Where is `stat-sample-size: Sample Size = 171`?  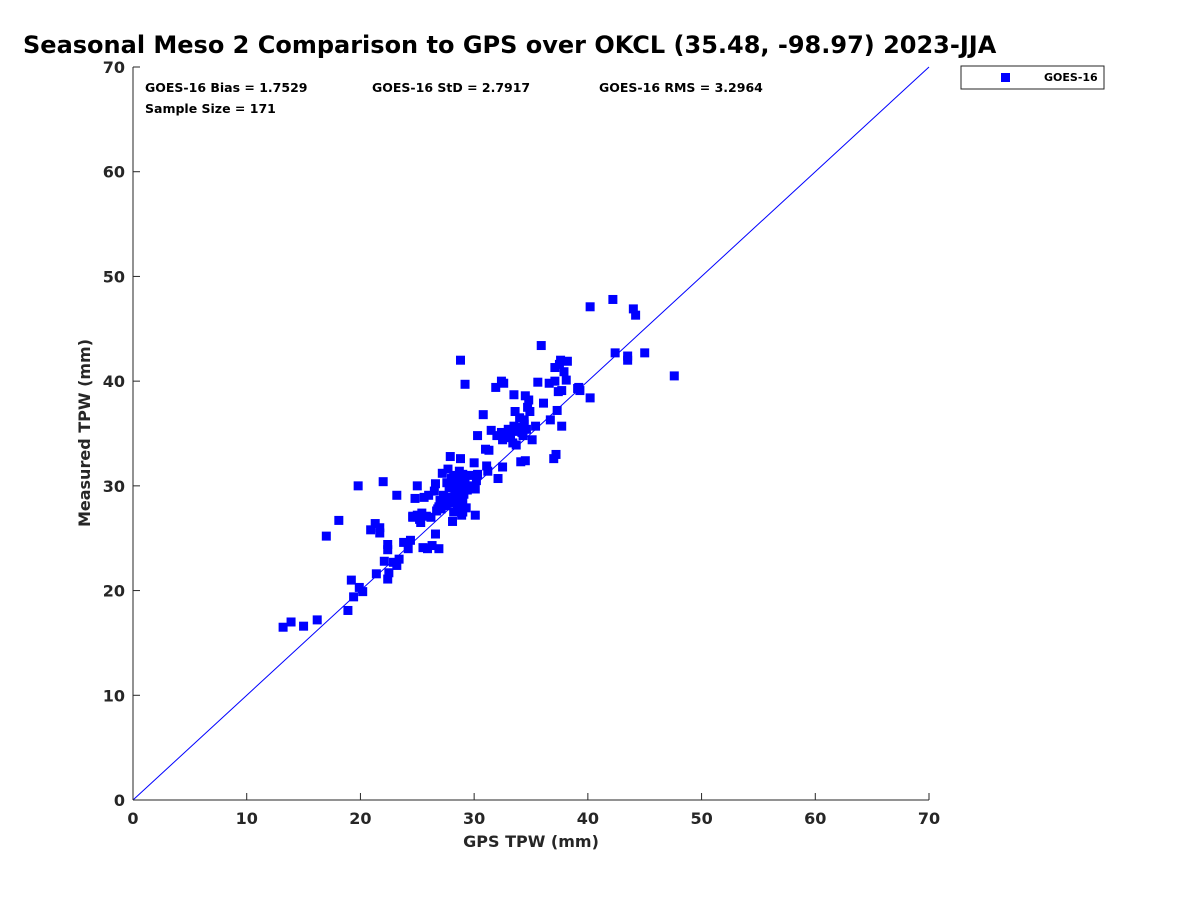 stat-sample-size: Sample Size = 171 is located at coordinates (210, 108).